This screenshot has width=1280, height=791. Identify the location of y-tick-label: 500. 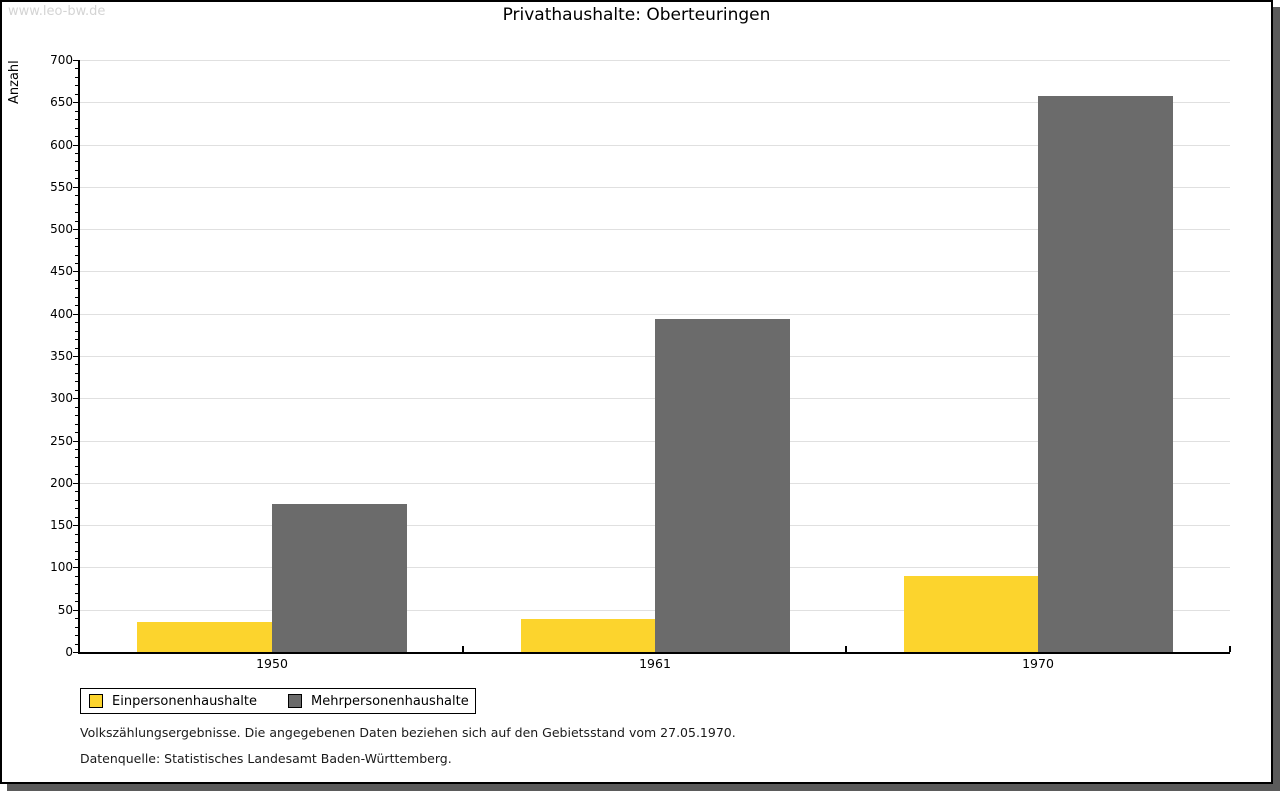
(61, 229).